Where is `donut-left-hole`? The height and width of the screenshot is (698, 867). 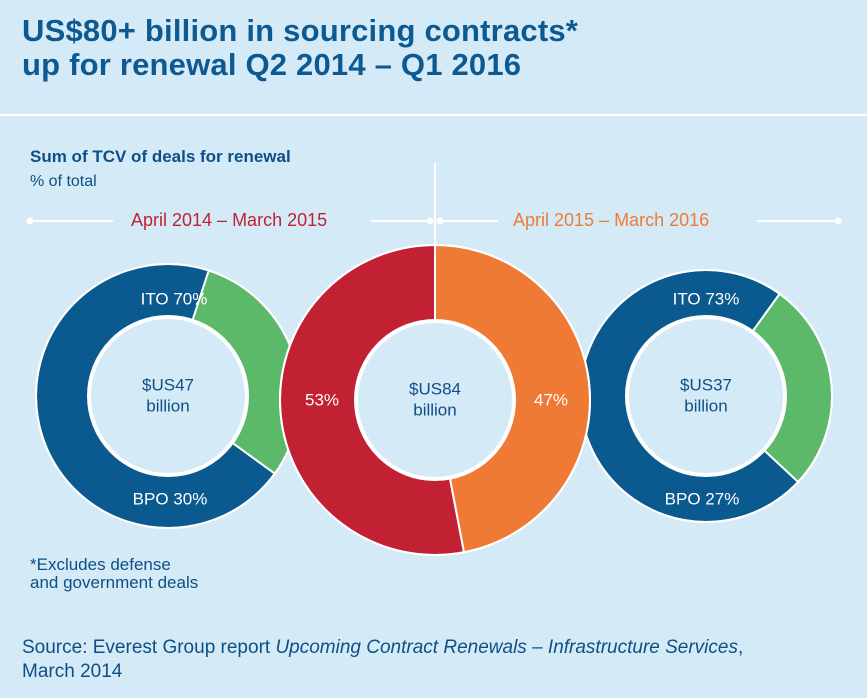
donut-left-hole is located at coordinates (168, 396).